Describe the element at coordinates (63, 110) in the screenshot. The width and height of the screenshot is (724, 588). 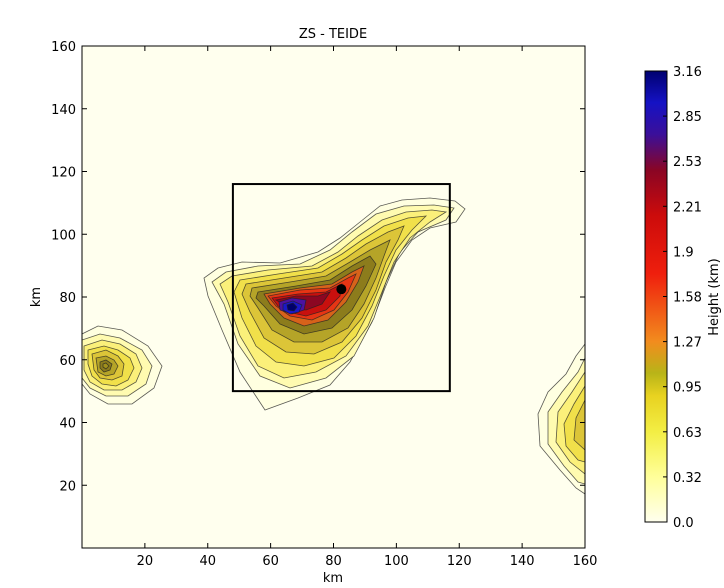
I see `y-tick-label: 140` at that location.